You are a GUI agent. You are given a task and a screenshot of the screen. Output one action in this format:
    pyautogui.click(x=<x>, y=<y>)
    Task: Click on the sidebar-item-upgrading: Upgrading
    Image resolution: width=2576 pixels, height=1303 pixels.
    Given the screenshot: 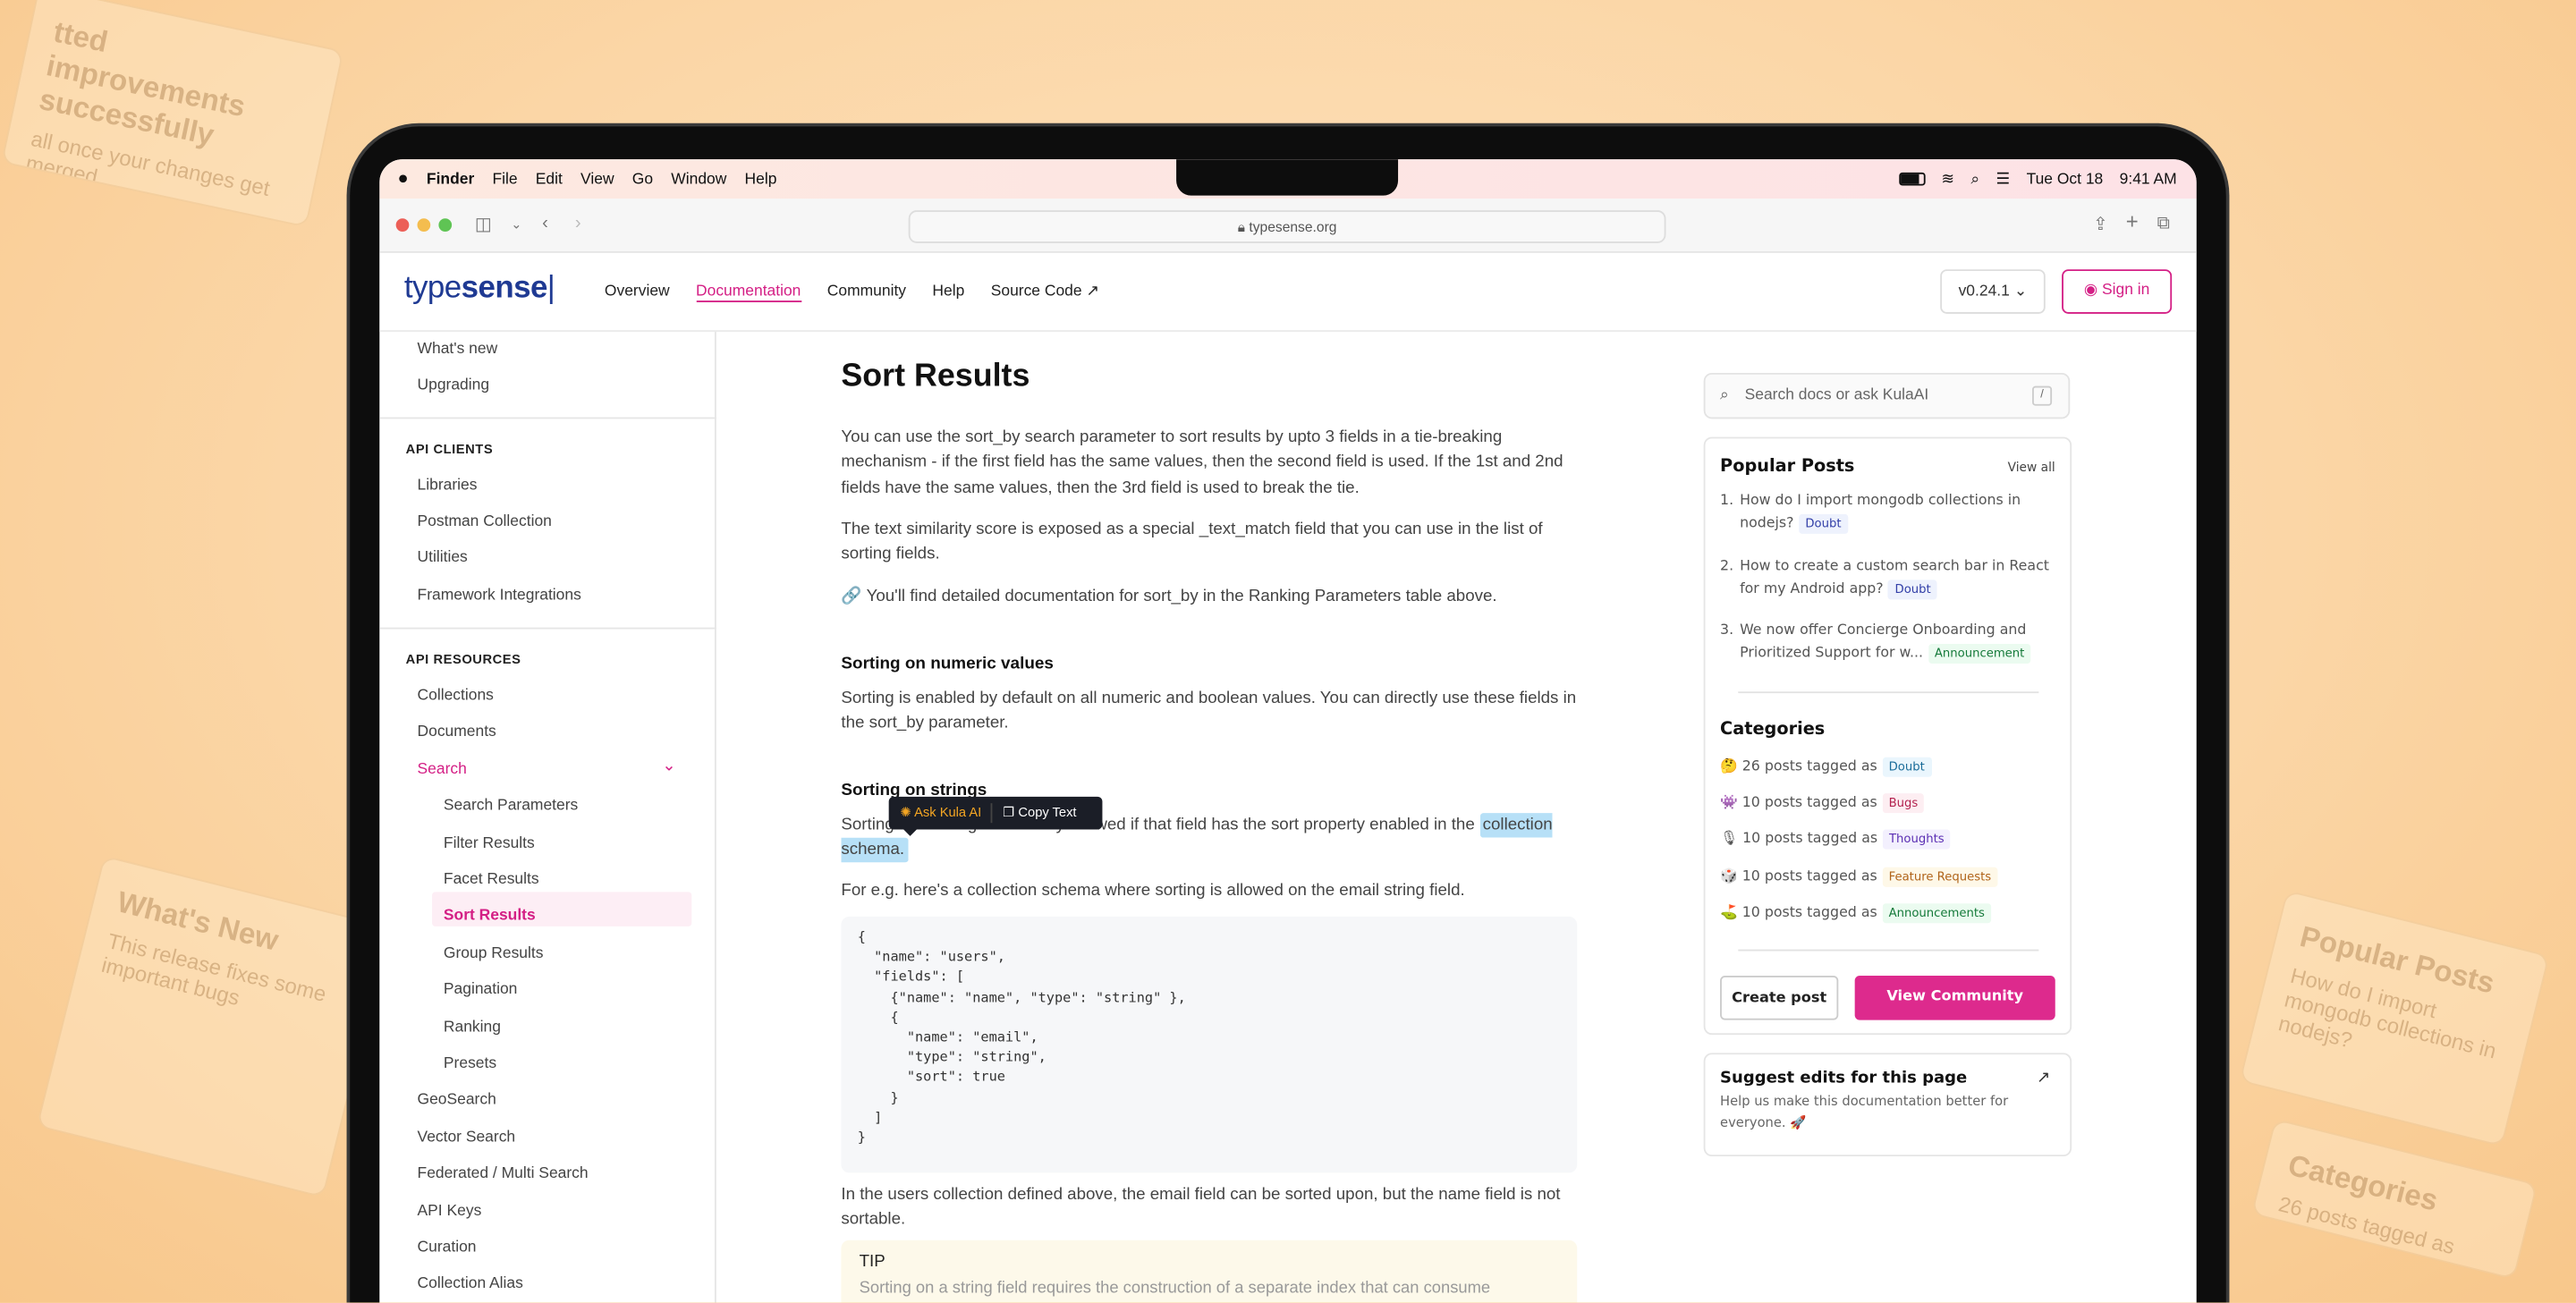 What is the action you would take?
    pyautogui.click(x=453, y=385)
    